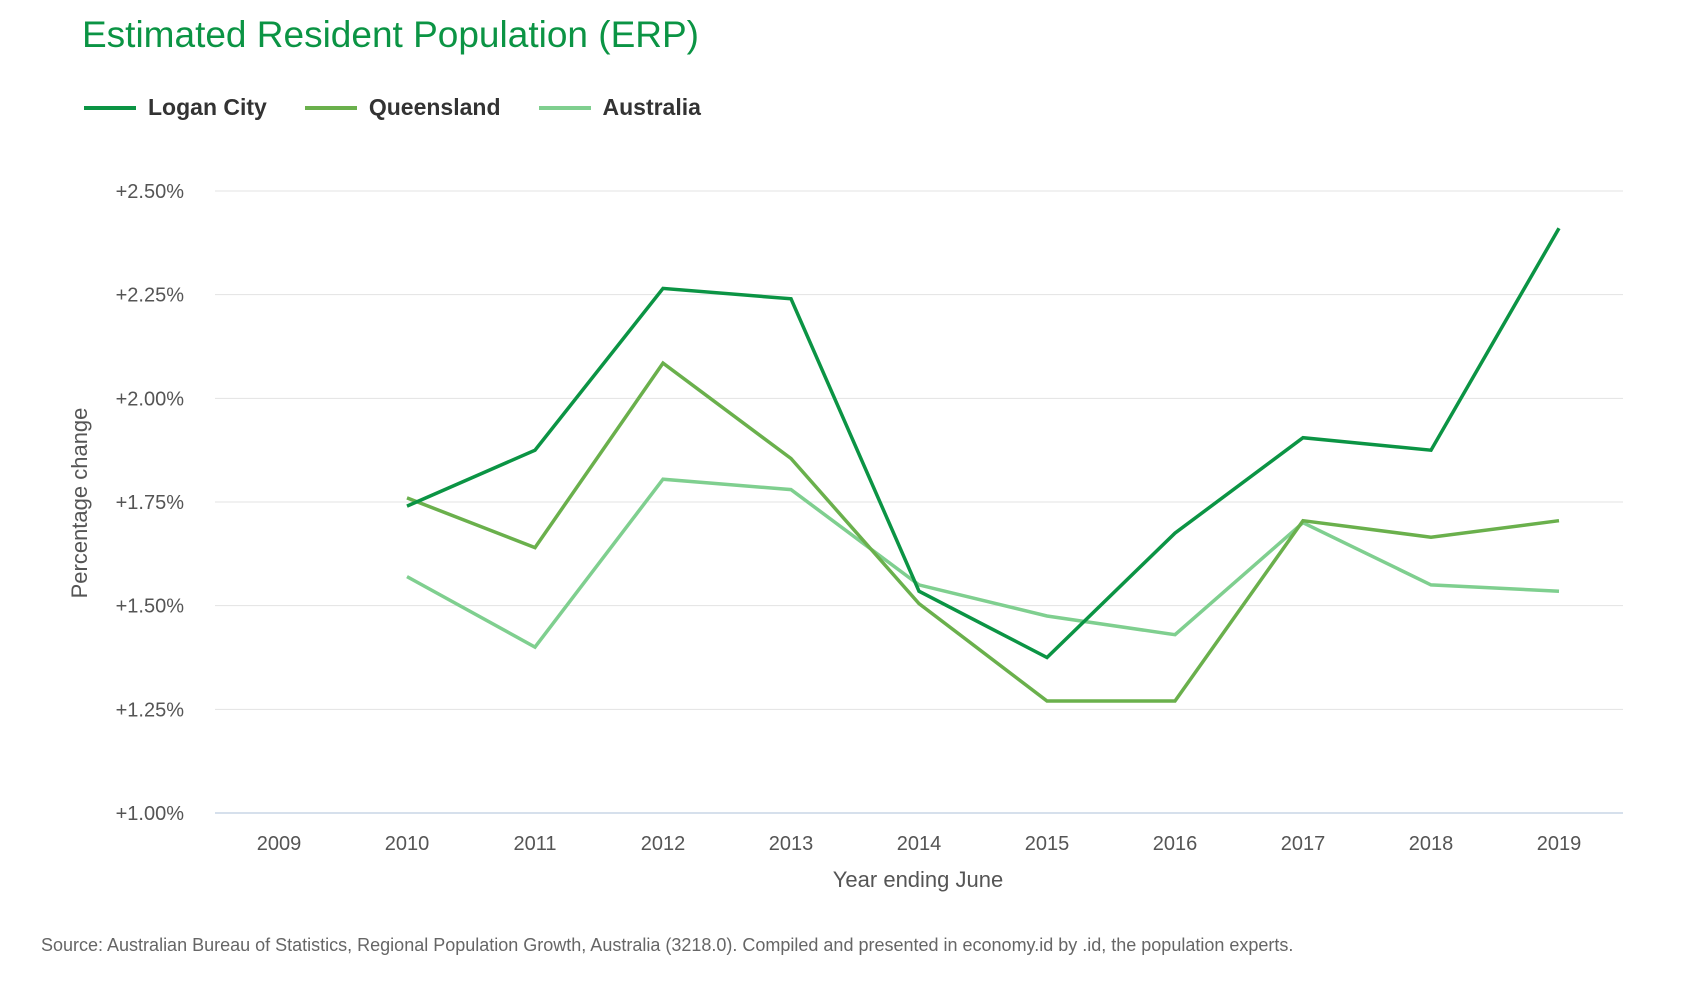 The image size is (1700, 1000). I want to click on legend-swatch-australia, so click(564, 107).